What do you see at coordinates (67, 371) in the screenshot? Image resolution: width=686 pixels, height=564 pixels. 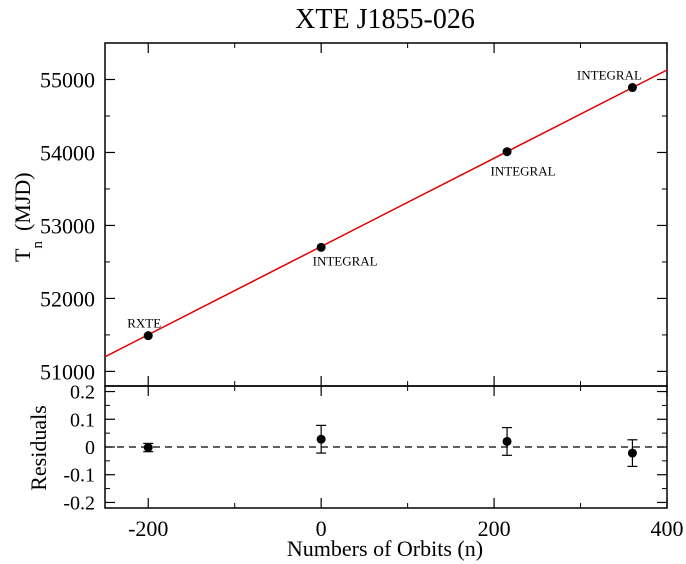 I see `main-y-tick-label: 51000` at bounding box center [67, 371].